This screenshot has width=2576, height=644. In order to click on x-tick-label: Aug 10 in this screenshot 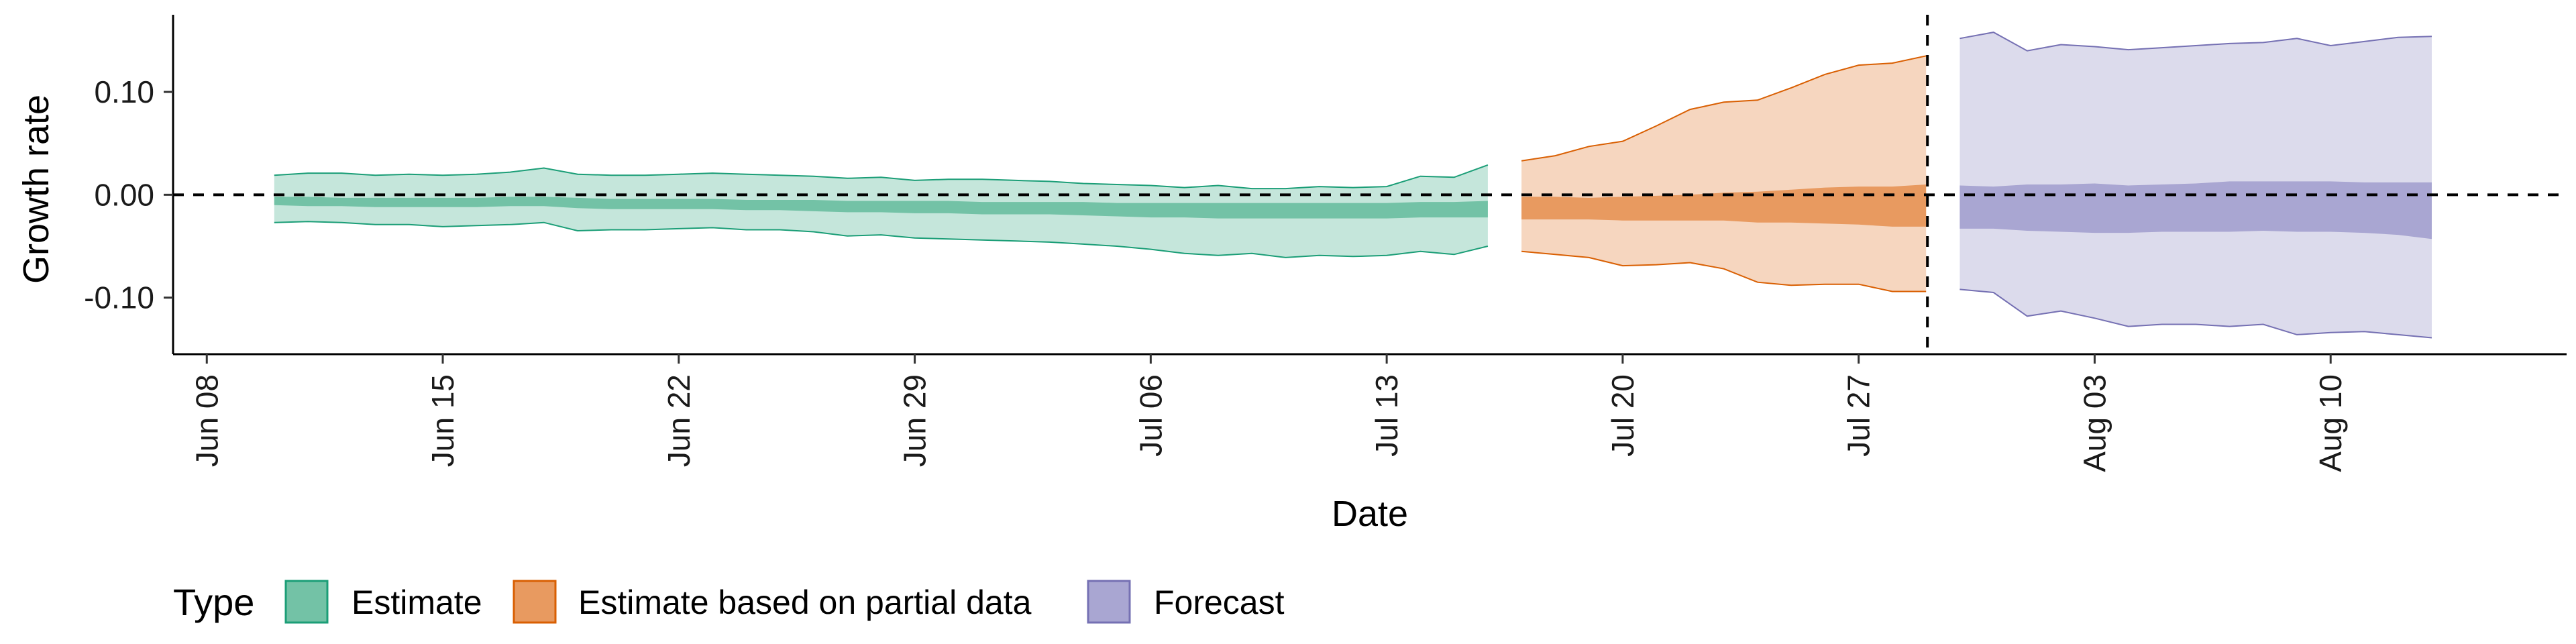, I will do `click(2330, 423)`.